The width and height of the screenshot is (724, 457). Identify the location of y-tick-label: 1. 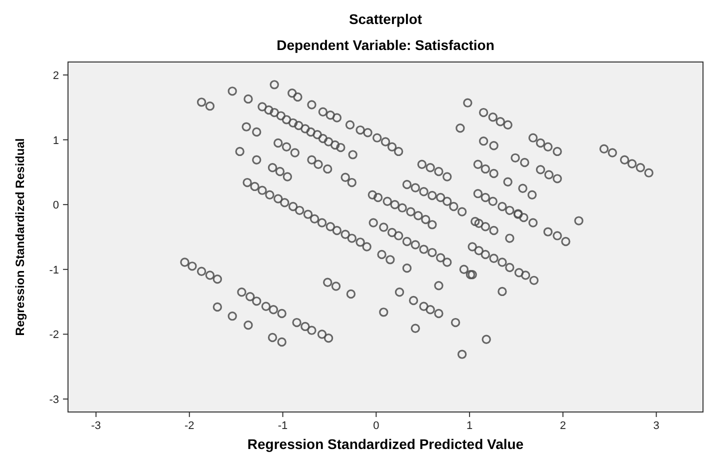
(55, 140).